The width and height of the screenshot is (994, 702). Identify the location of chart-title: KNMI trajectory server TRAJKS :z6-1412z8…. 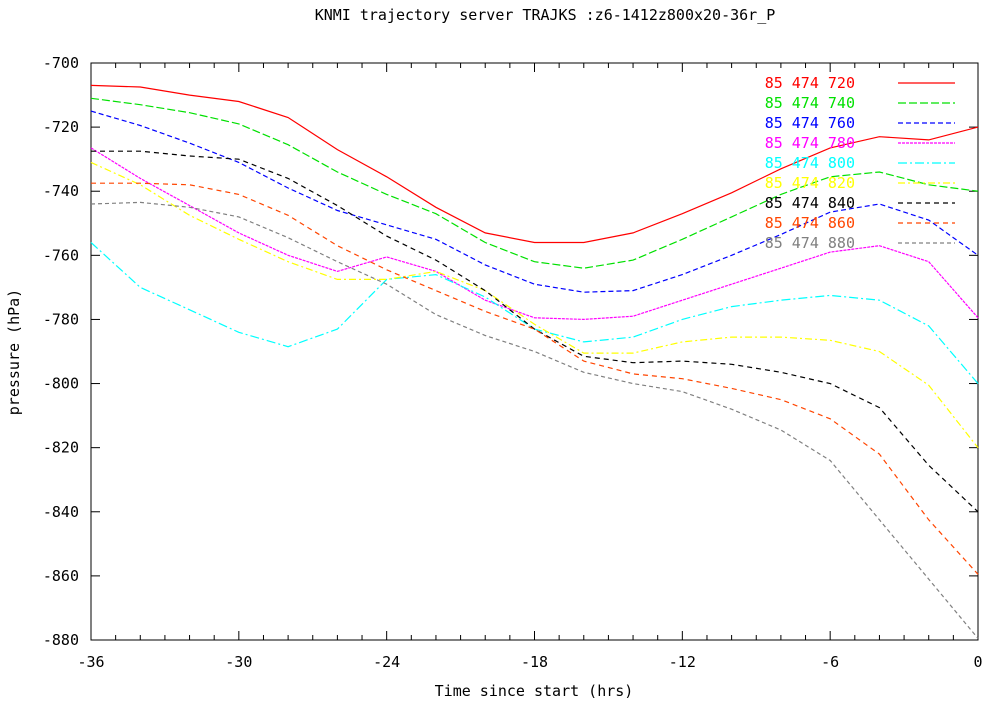
(545, 15).